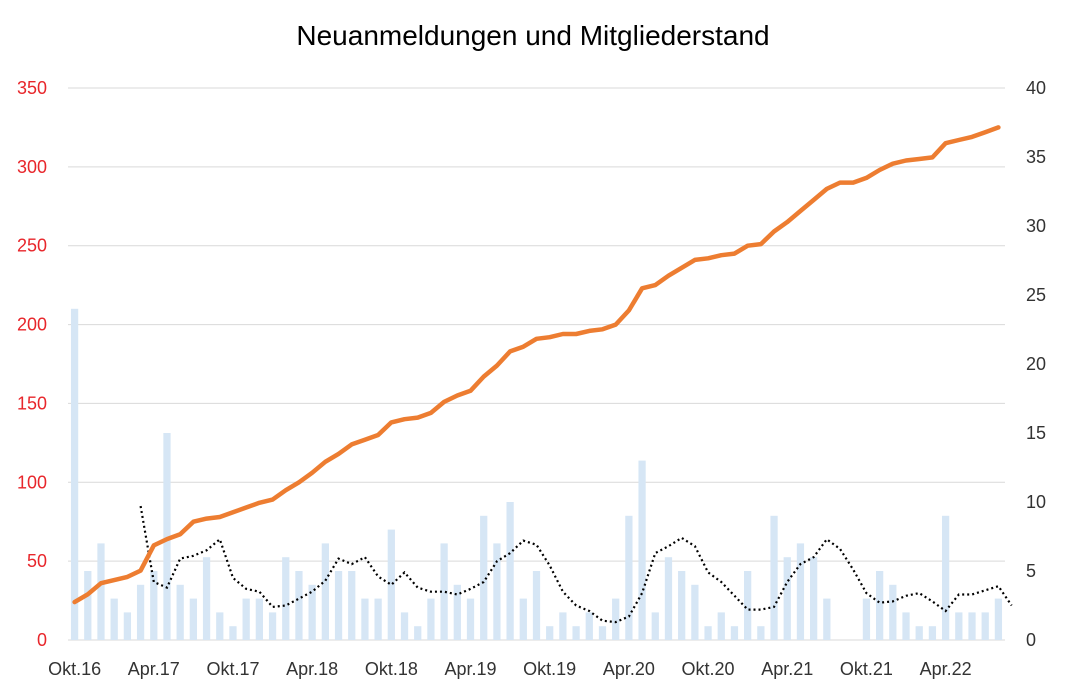 The height and width of the screenshot is (698, 1066). What do you see at coordinates (576, 564) in the screenshot?
I see `series-line-average` at bounding box center [576, 564].